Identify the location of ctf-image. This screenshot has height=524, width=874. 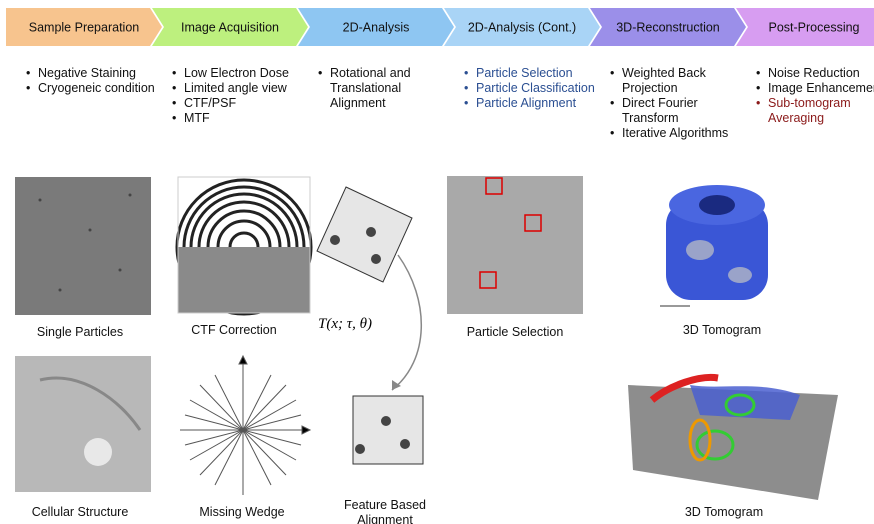
(244, 246).